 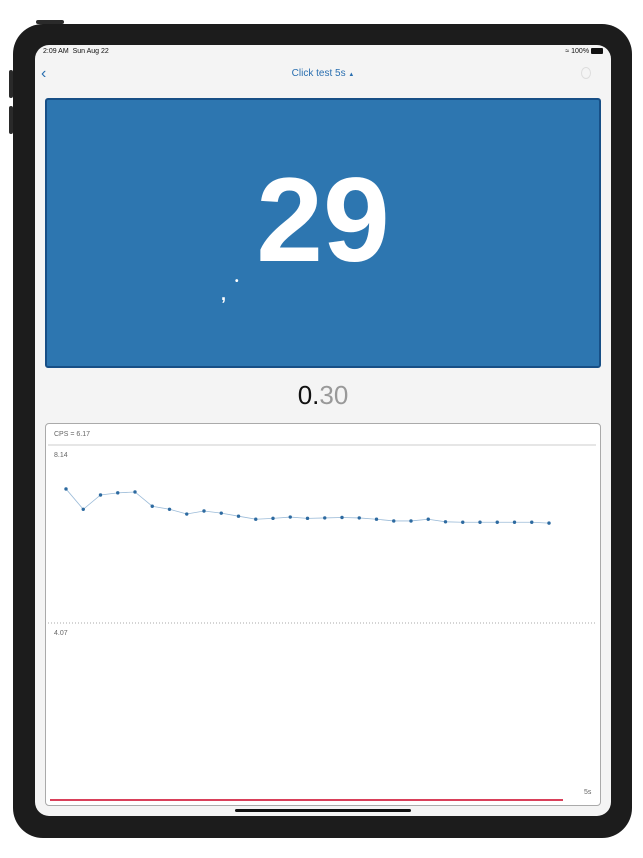 I want to click on home-indicator, so click(x=323, y=810).